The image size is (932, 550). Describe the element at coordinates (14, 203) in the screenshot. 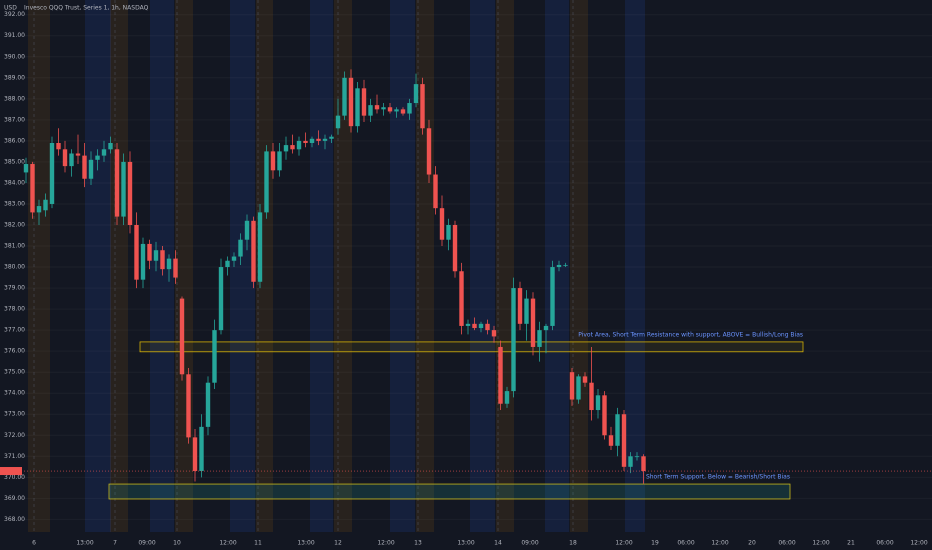

I see `y-tick-label: 383.00` at that location.